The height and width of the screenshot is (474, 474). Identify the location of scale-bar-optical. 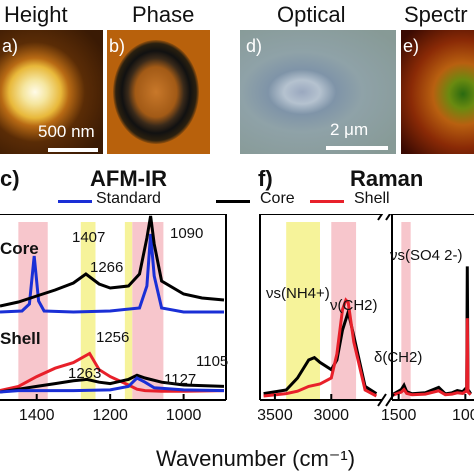
(357, 148).